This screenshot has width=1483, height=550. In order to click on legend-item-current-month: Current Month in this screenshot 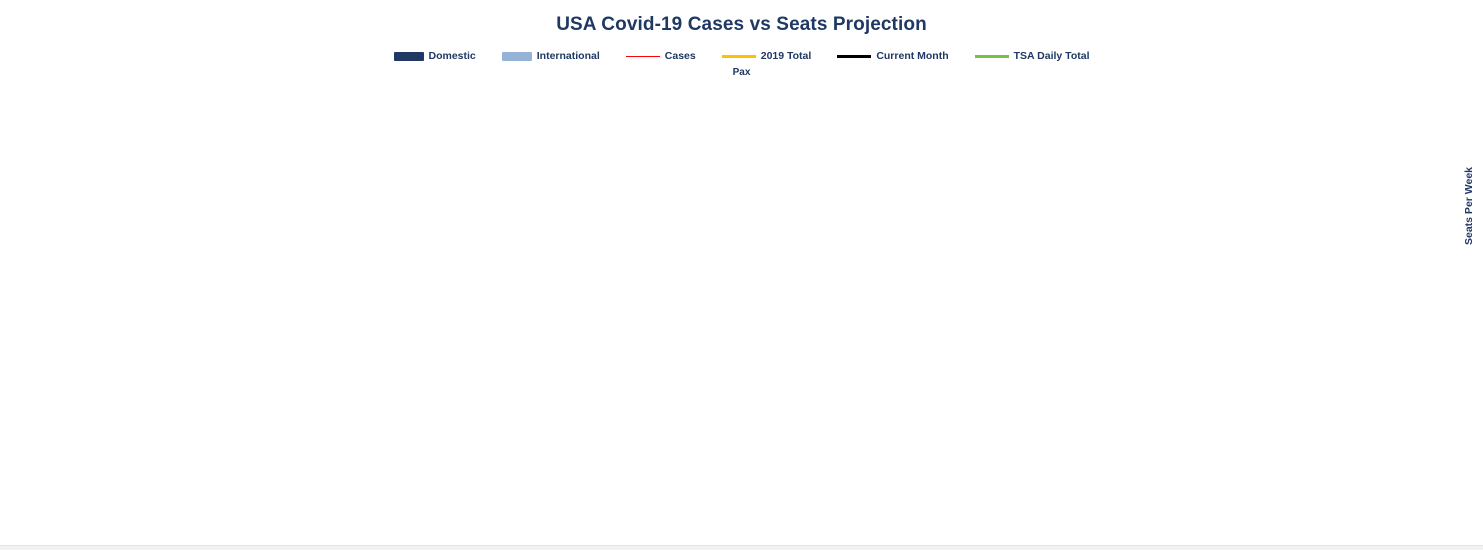, I will do `click(893, 56)`.